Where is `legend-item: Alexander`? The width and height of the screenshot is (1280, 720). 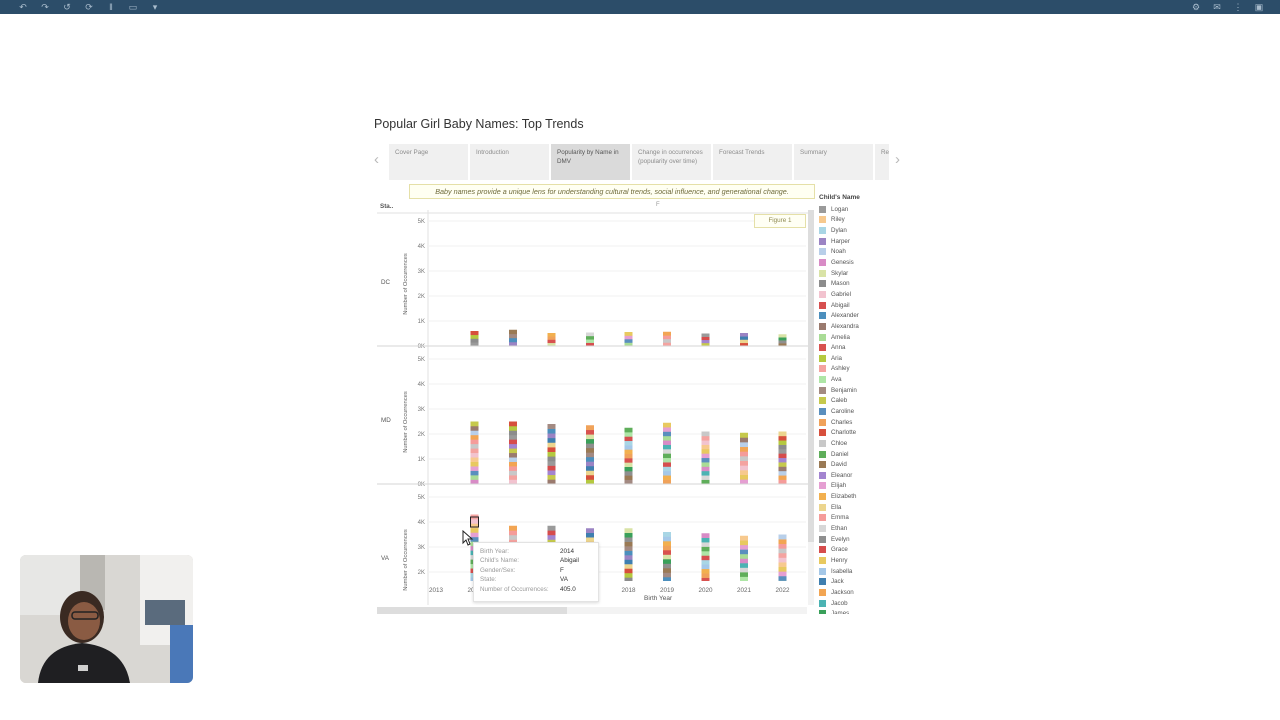 legend-item: Alexander is located at coordinates (854, 315).